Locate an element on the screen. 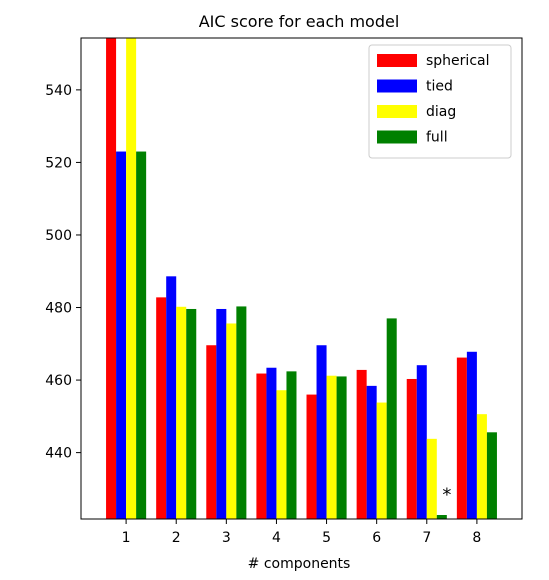 This screenshot has width=549, height=580. x-tick-label: 1 is located at coordinates (126, 538).